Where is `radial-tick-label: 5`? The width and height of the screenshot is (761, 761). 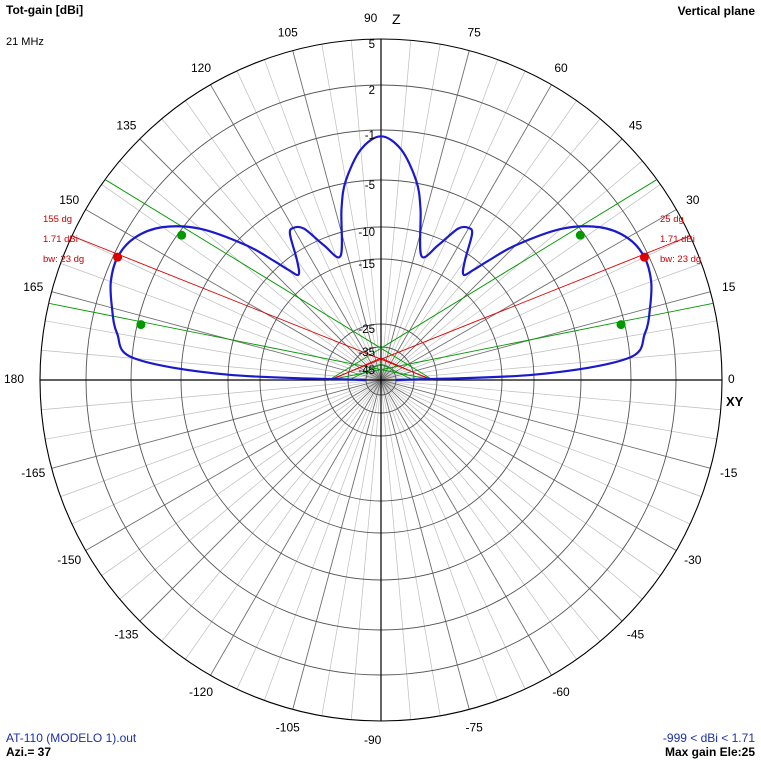 radial-tick-label: 5 is located at coordinates (372, 45).